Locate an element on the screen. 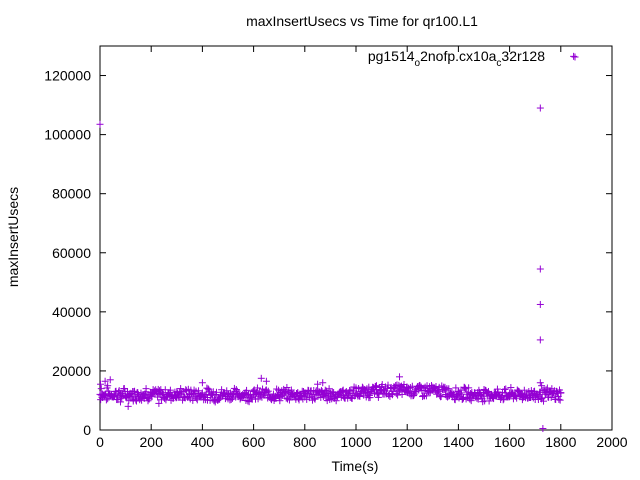  x-tick-label: 800 is located at coordinates (305, 442).